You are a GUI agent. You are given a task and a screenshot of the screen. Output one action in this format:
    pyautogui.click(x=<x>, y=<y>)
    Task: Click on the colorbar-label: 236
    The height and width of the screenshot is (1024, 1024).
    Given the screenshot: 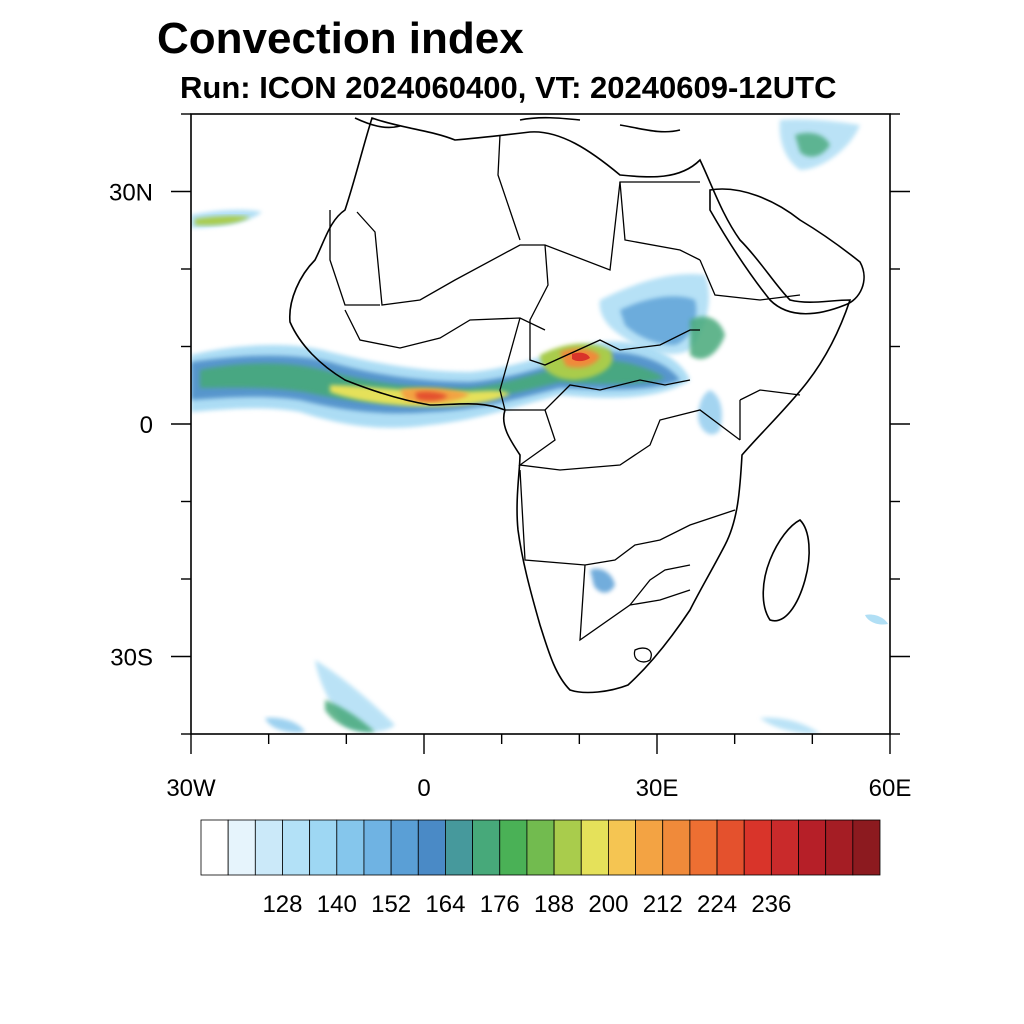 What is the action you would take?
    pyautogui.click(x=771, y=904)
    